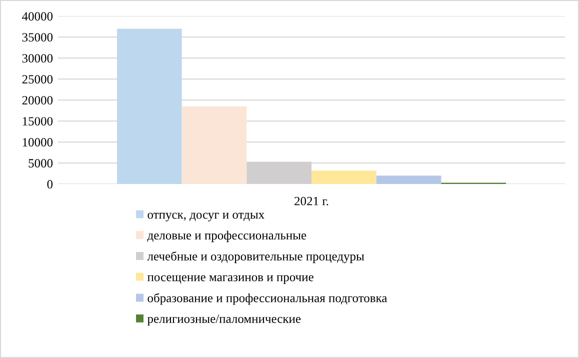 The width and height of the screenshot is (579, 358). Describe the element at coordinates (230, 279) in the screenshot. I see `legend-label: посещение магазинов и прочие` at that location.